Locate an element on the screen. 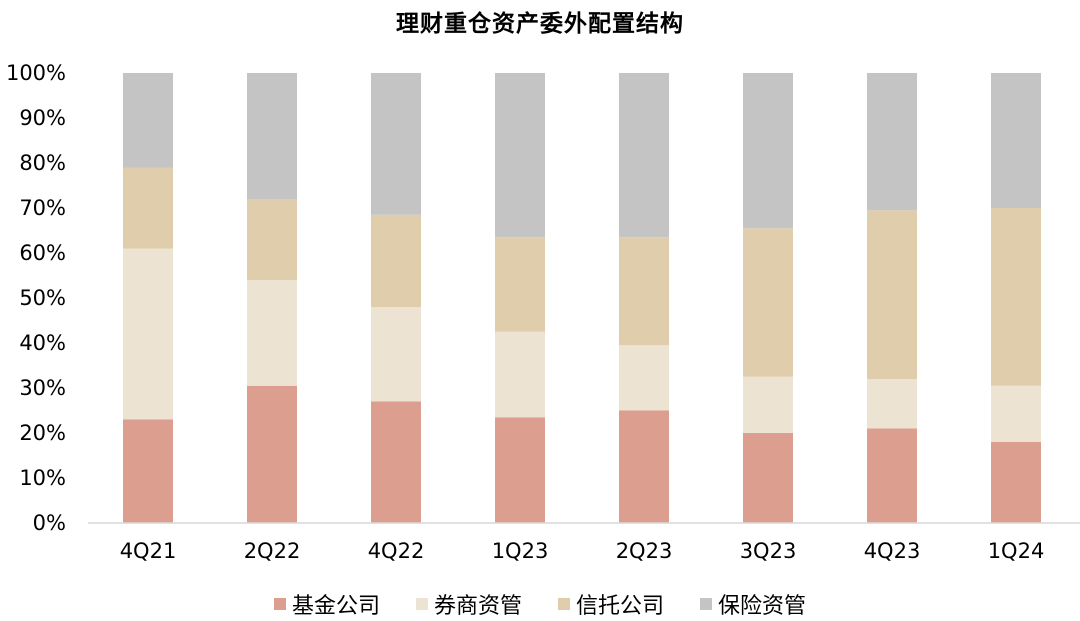 This screenshot has width=1080, height=621. legend-label: 信托公司 is located at coordinates (620, 606).